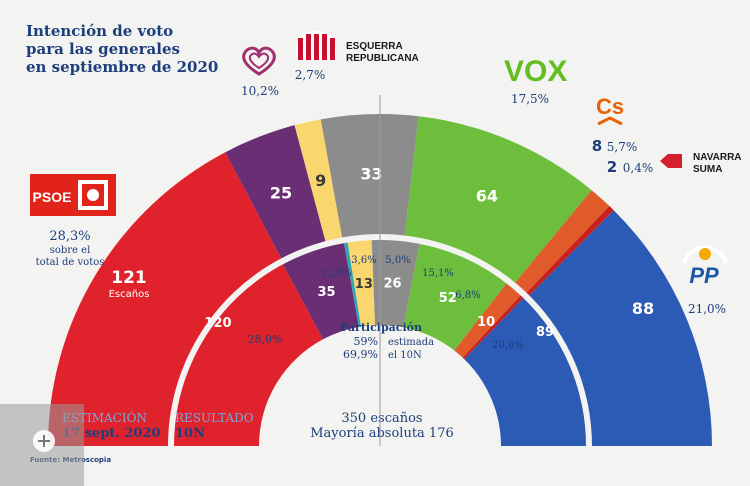 This screenshot has height=486, width=750. What do you see at coordinates (129, 294) in the screenshot?
I see `psoe-outer-seats-unit: Escaños` at bounding box center [129, 294].